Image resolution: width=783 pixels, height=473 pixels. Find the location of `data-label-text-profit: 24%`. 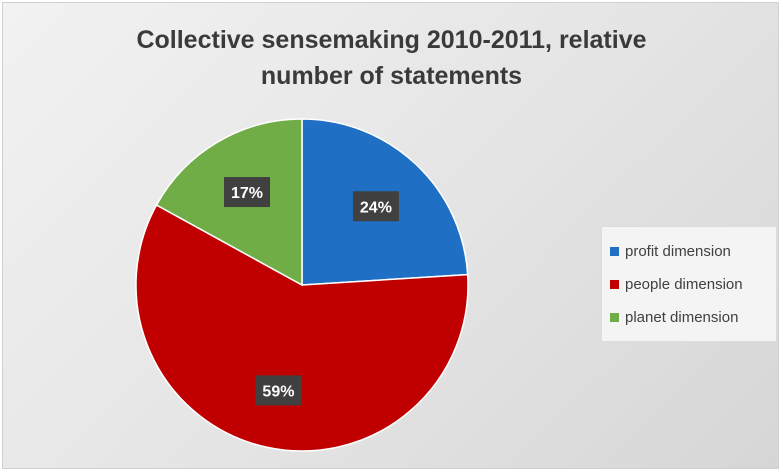

data-label-text-profit: 24% is located at coordinates (376, 207).